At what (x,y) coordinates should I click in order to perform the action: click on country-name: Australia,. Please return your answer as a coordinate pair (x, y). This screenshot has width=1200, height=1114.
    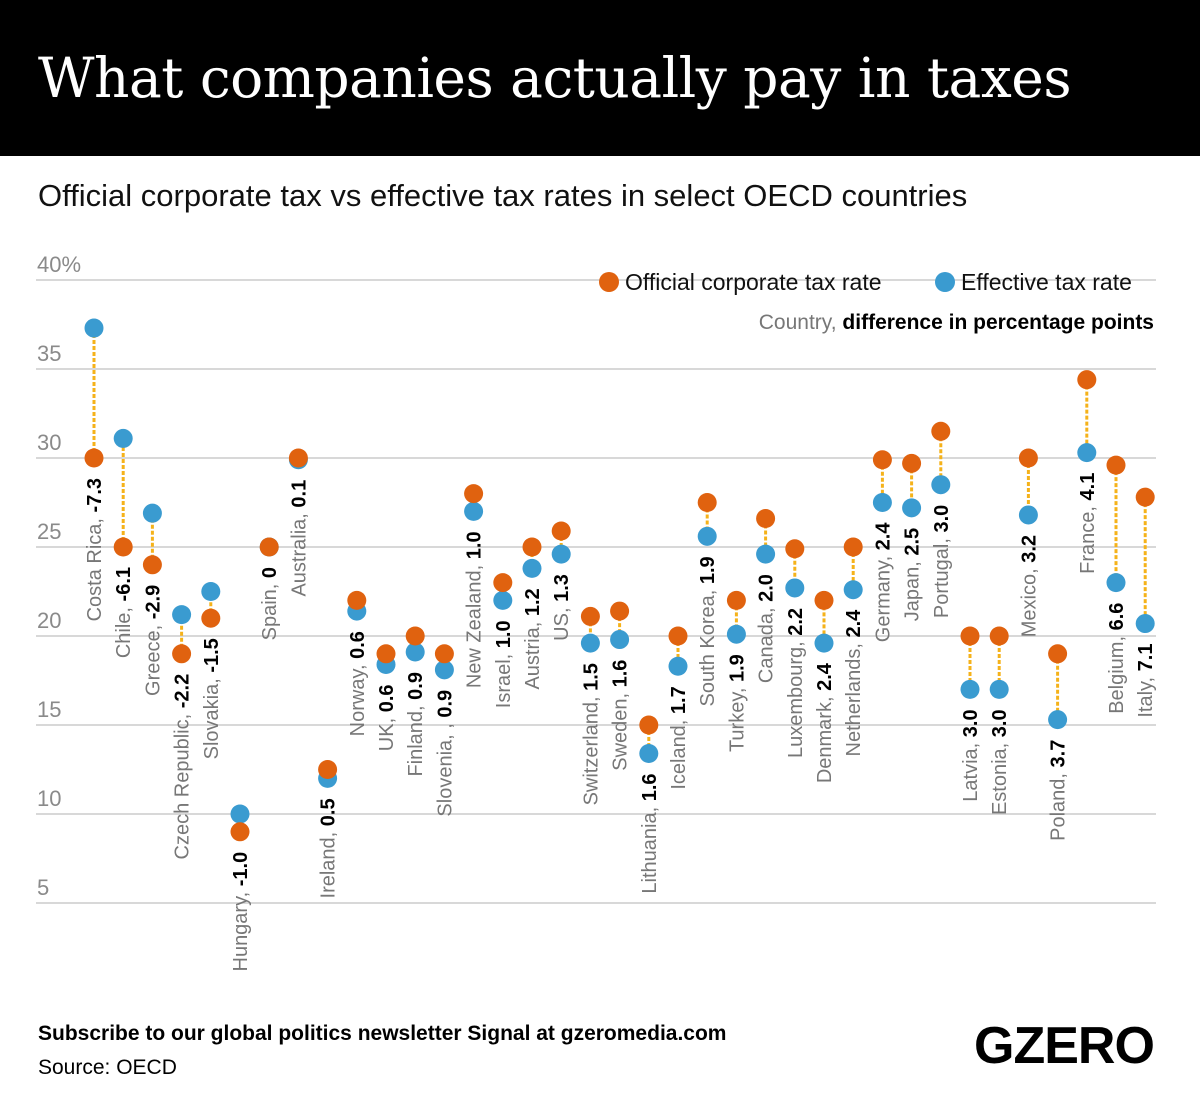
    Looking at the image, I should click on (299, 552).